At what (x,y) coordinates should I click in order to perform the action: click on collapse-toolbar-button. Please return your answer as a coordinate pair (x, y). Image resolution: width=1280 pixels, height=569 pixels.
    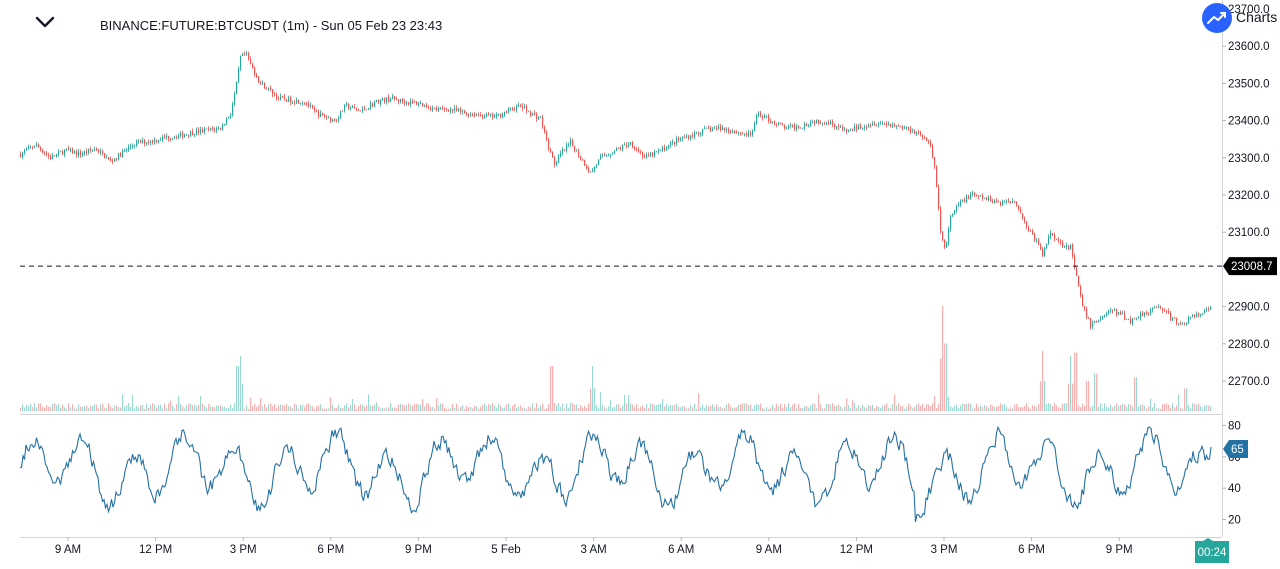
    Looking at the image, I should click on (45, 22).